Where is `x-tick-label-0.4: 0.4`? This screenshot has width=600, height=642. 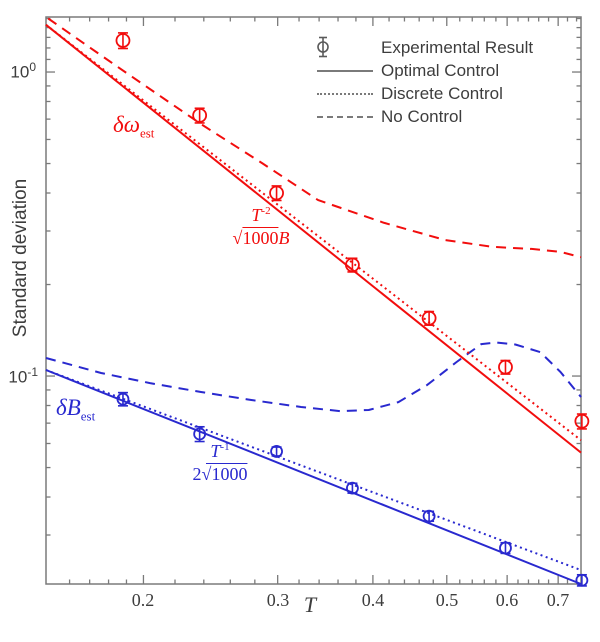
x-tick-label-0.4: 0.4 is located at coordinates (373, 600).